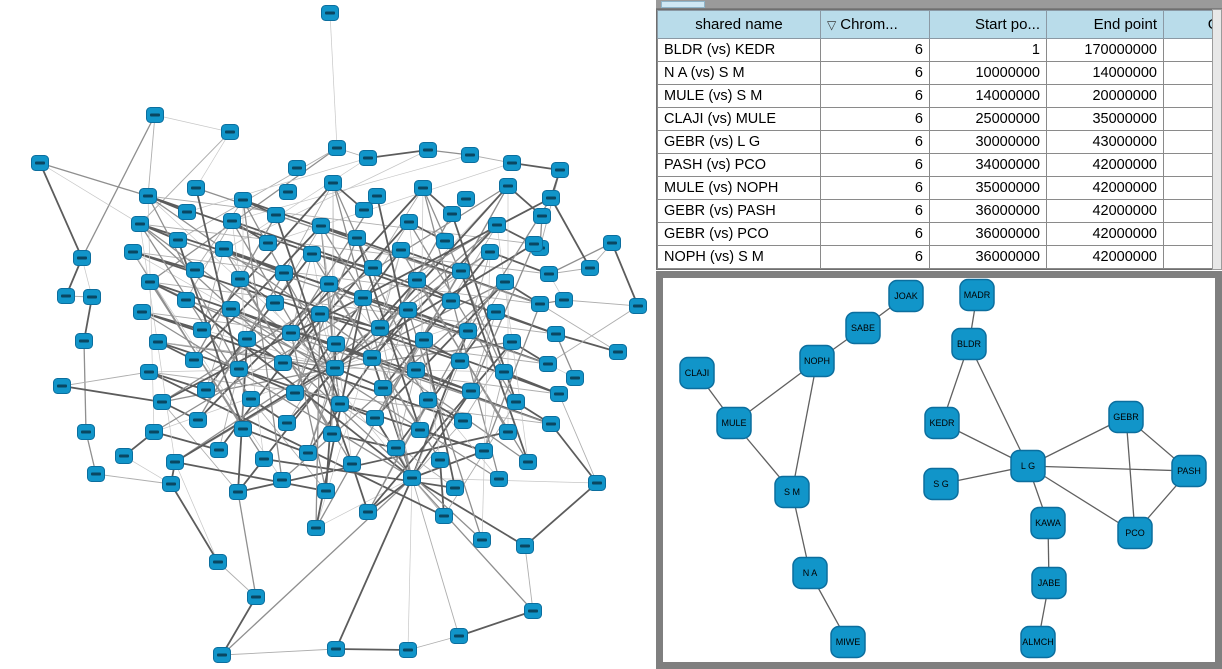 This screenshot has width=1222, height=669. Describe the element at coordinates (863, 328) in the screenshot. I see `network-node: SABE` at that location.